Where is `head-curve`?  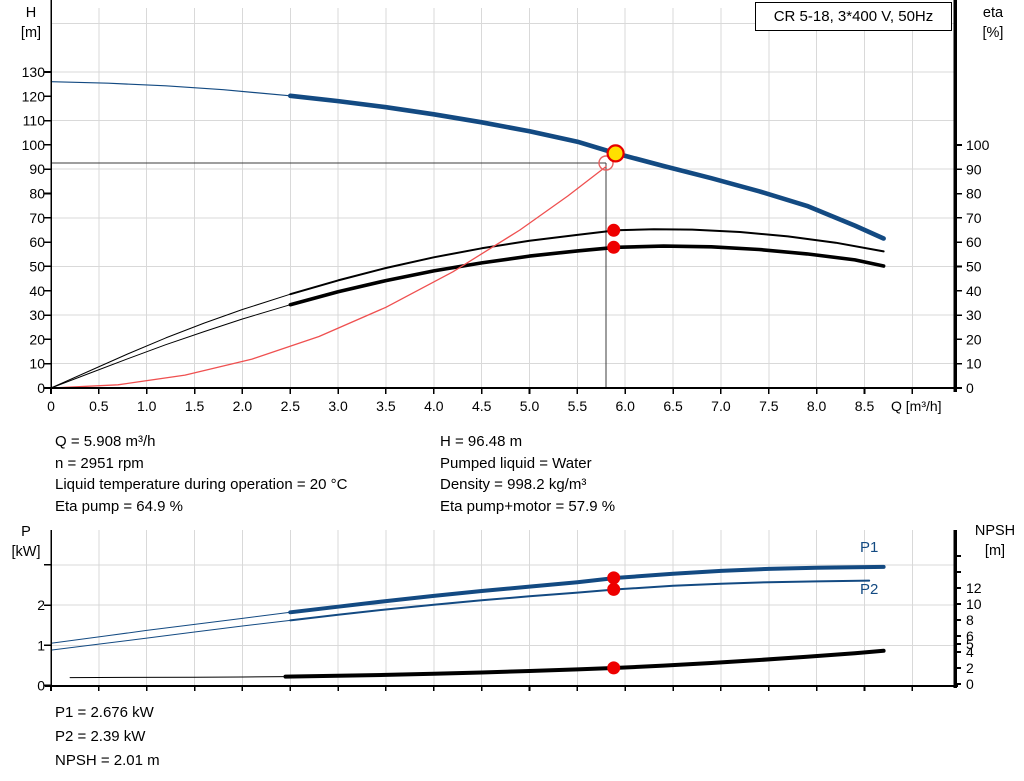 head-curve is located at coordinates (587, 167).